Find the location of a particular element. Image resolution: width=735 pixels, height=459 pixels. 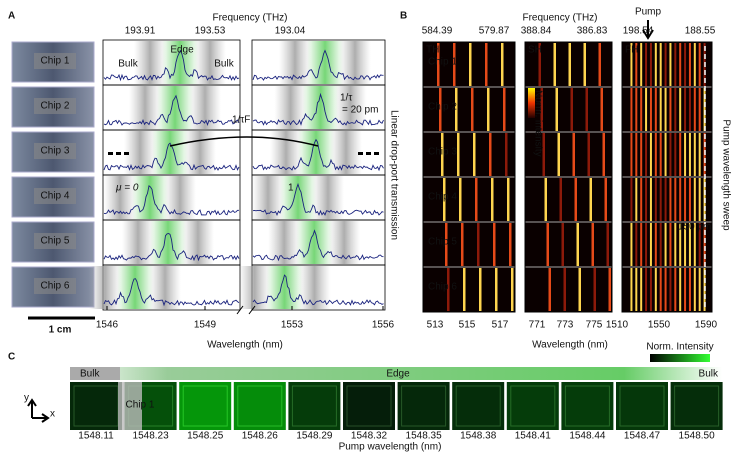

axis-title: Pump wavelength (nm) is located at coordinates (390, 447).